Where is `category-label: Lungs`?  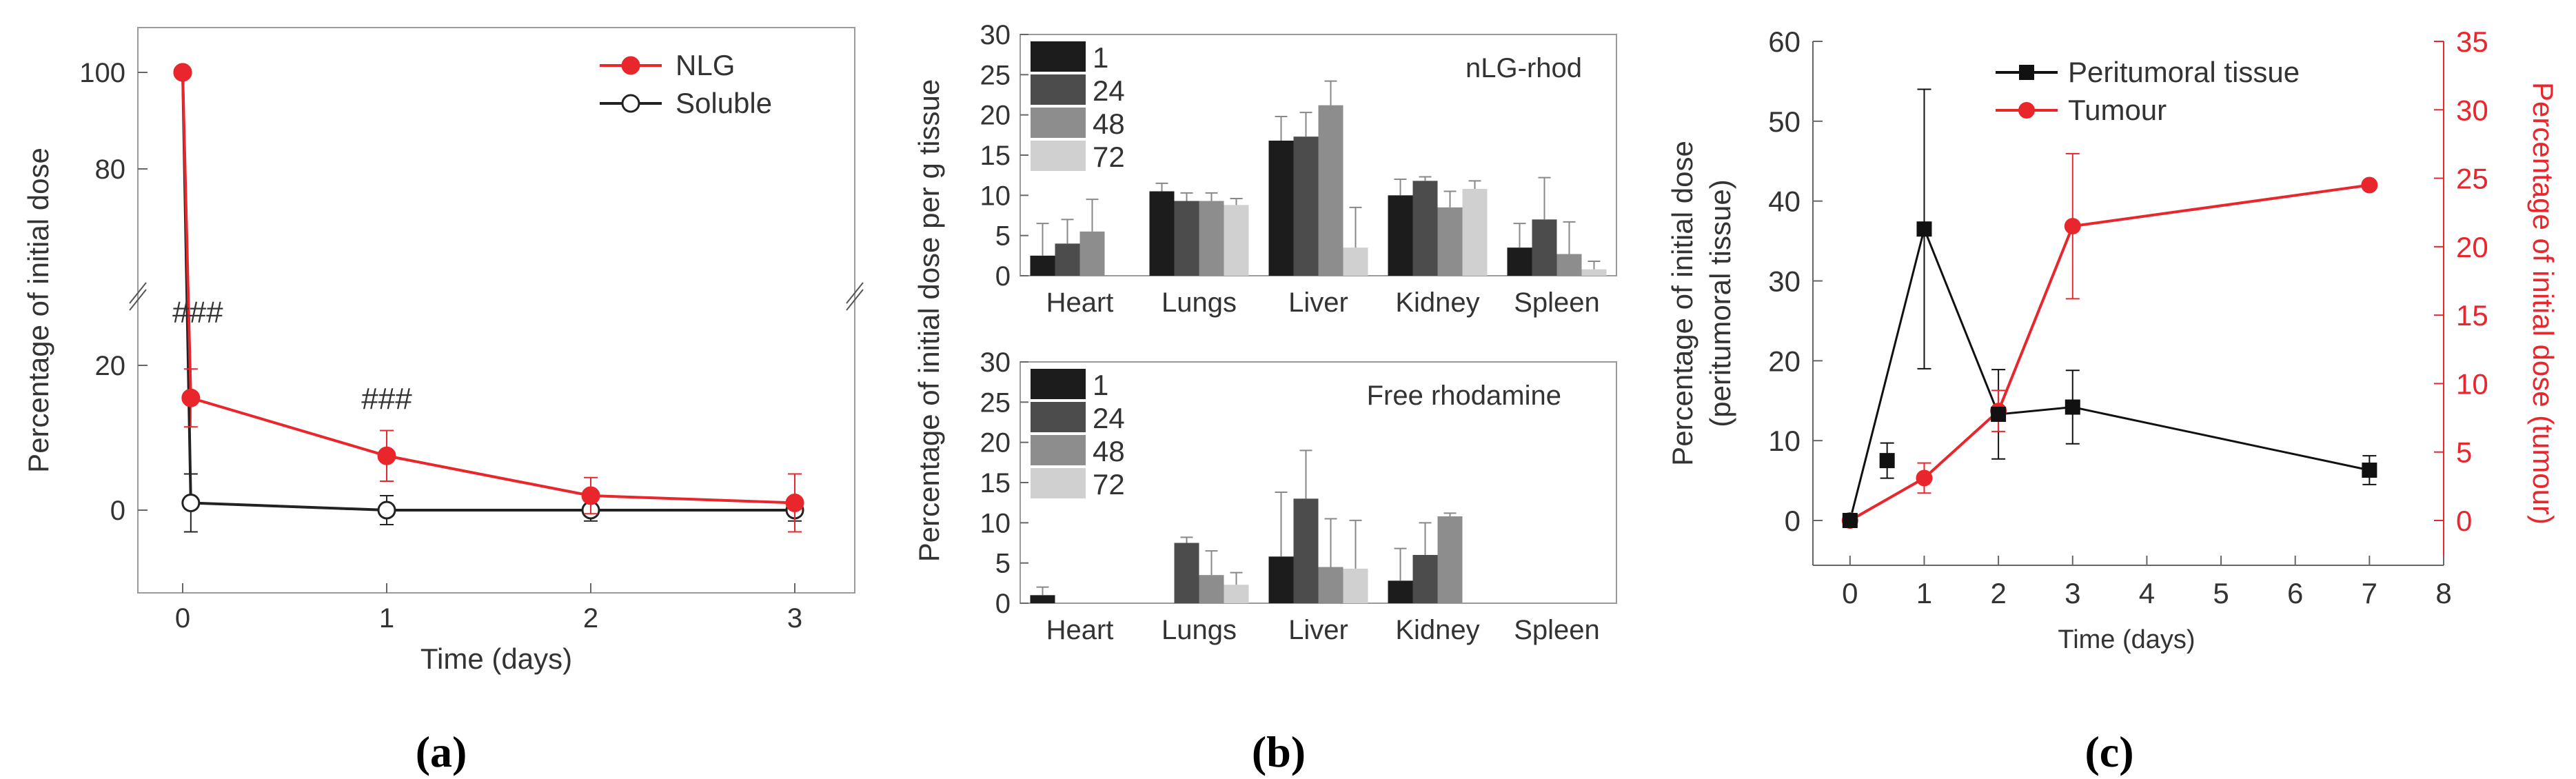
category-label: Lungs is located at coordinates (1199, 302).